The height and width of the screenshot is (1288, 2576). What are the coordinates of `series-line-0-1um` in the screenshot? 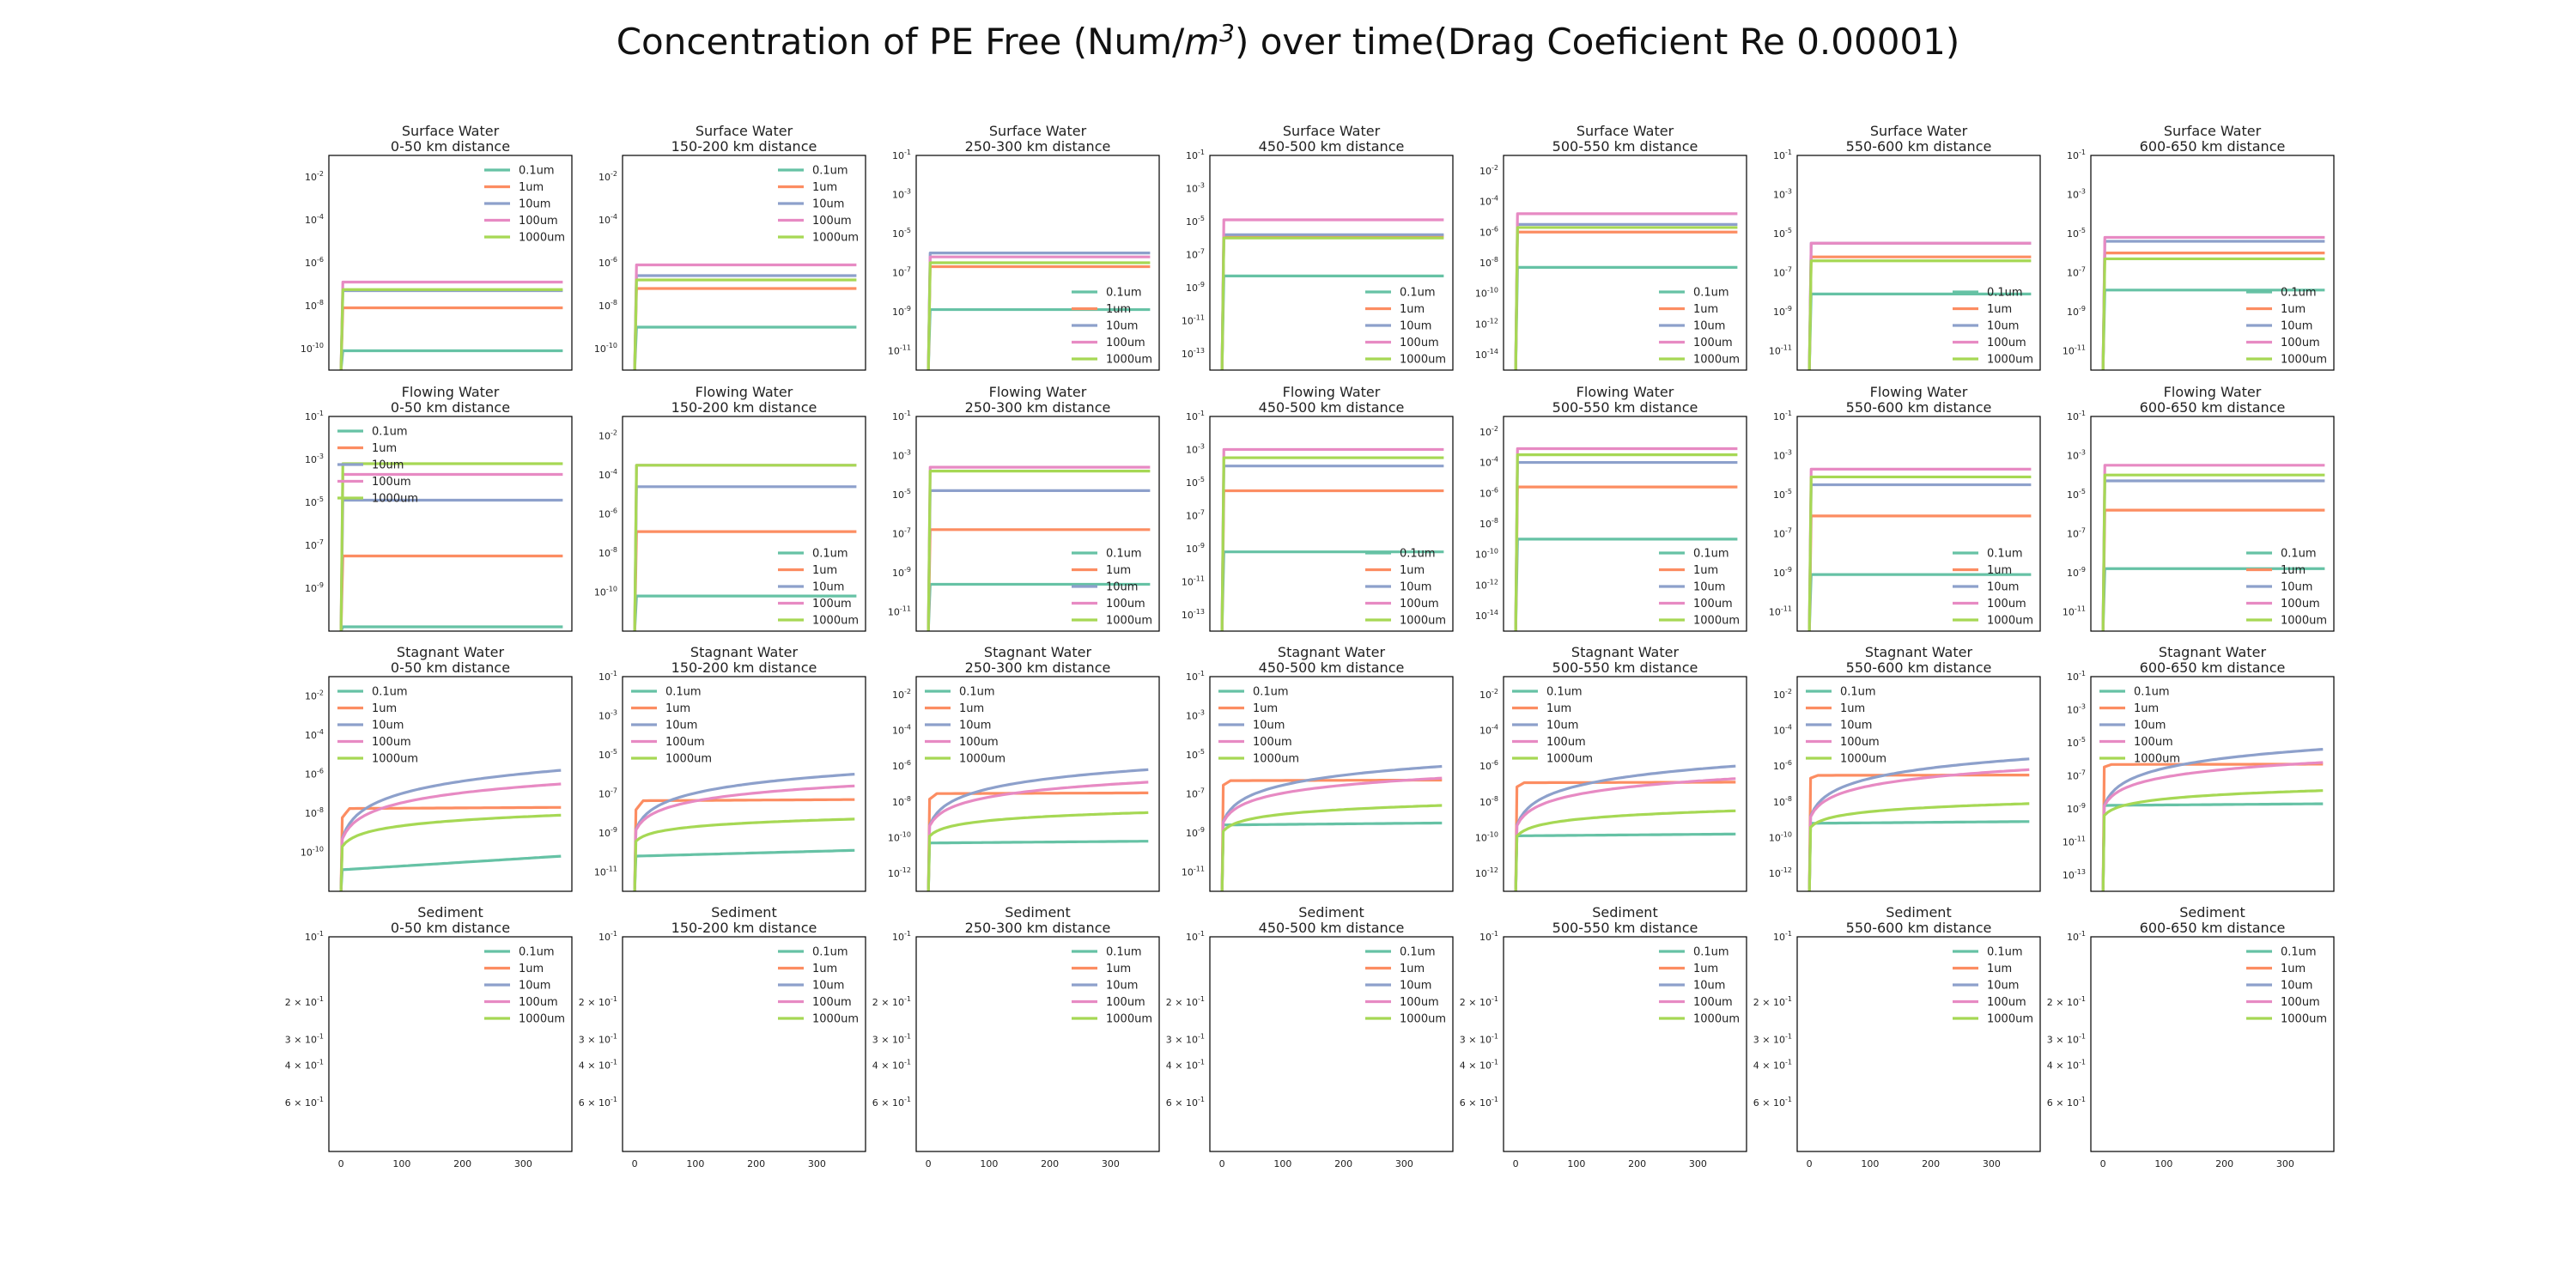 It's located at (451, 629).